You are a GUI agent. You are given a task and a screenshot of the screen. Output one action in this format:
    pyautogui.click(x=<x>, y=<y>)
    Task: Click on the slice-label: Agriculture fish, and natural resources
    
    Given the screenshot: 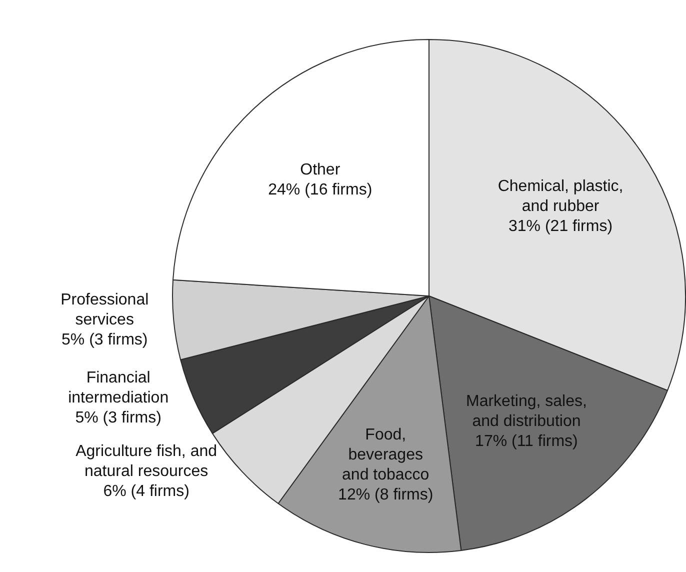 What is the action you would take?
    pyautogui.click(x=147, y=461)
    